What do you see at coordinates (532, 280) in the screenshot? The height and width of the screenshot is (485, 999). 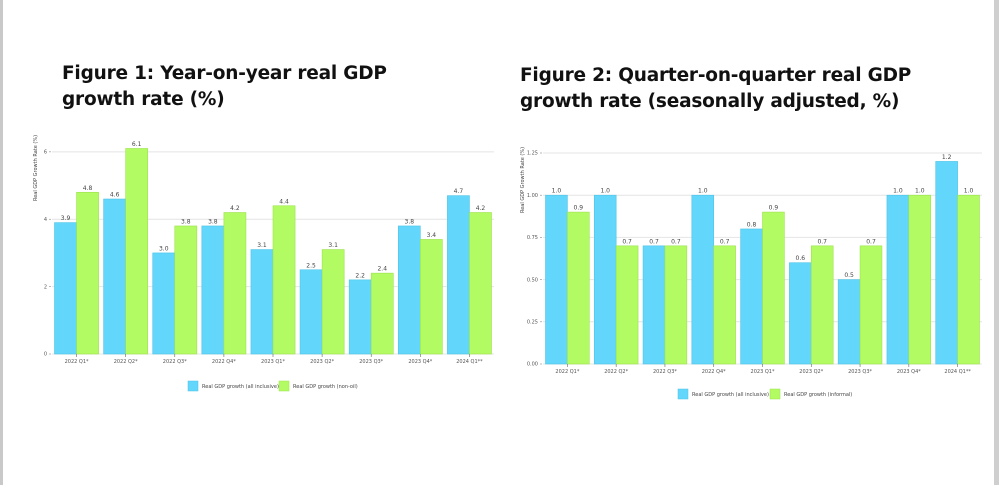 I see `y-tick-label: 0.50` at bounding box center [532, 280].